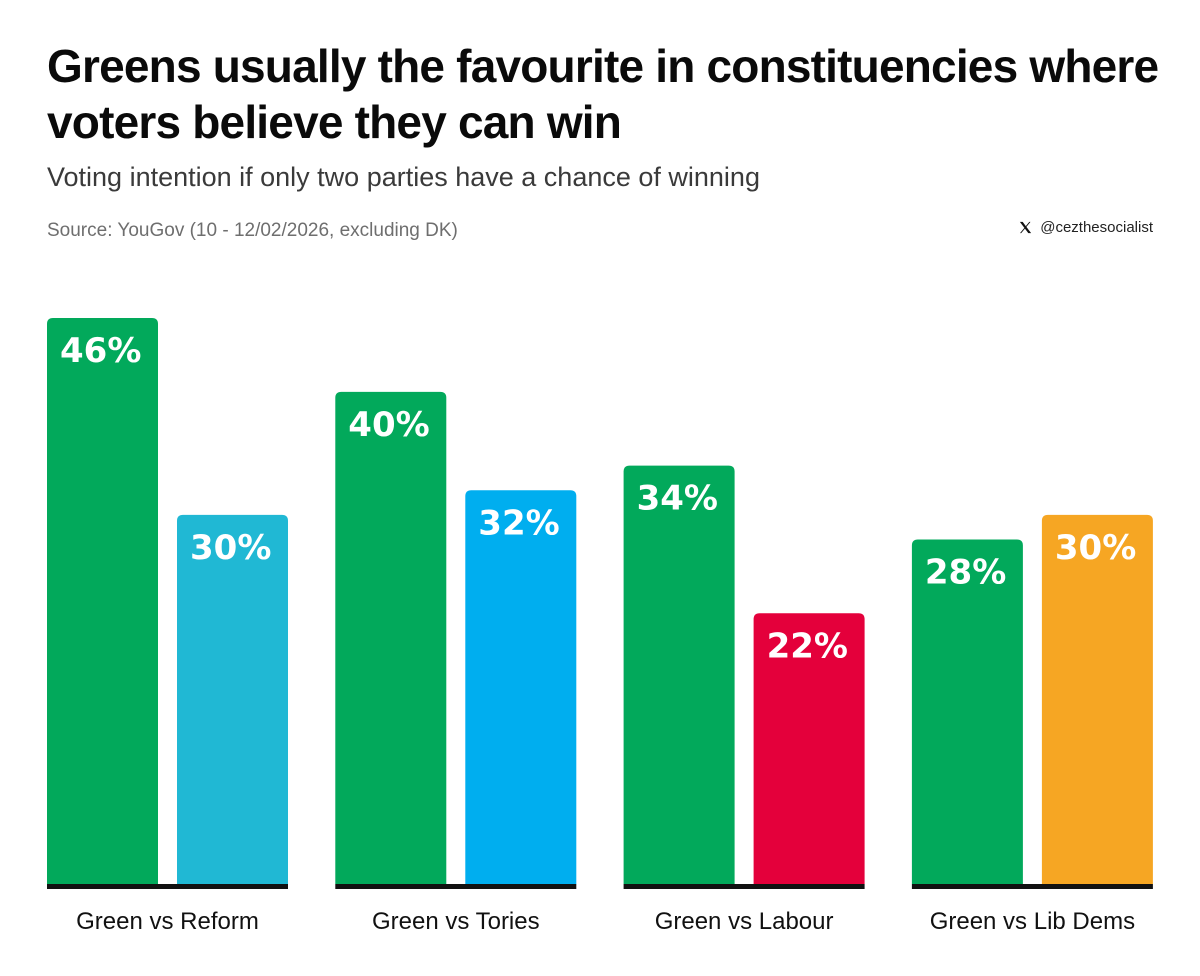  Describe the element at coordinates (744, 921) in the screenshot. I see `category-label-green-vs-labour: Green vs Labour` at that location.